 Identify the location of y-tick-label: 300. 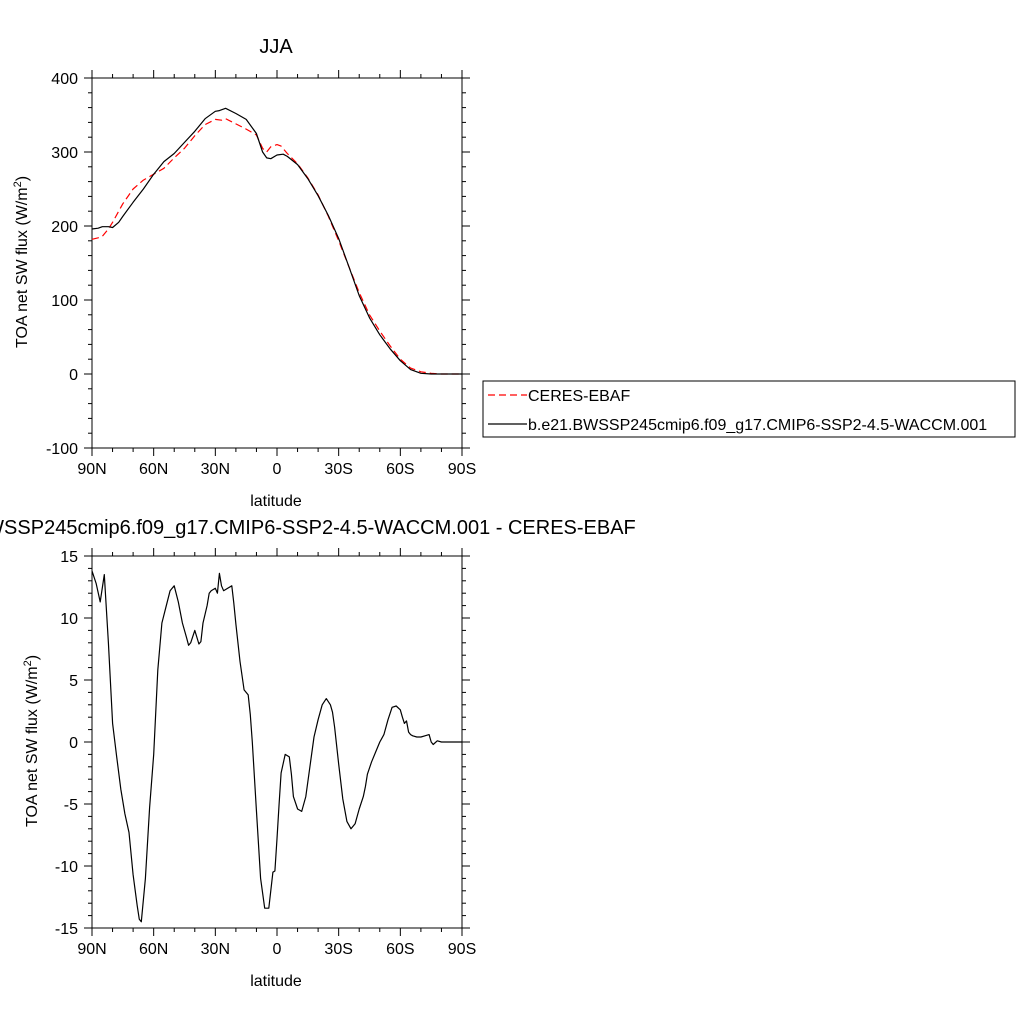
(64, 153).